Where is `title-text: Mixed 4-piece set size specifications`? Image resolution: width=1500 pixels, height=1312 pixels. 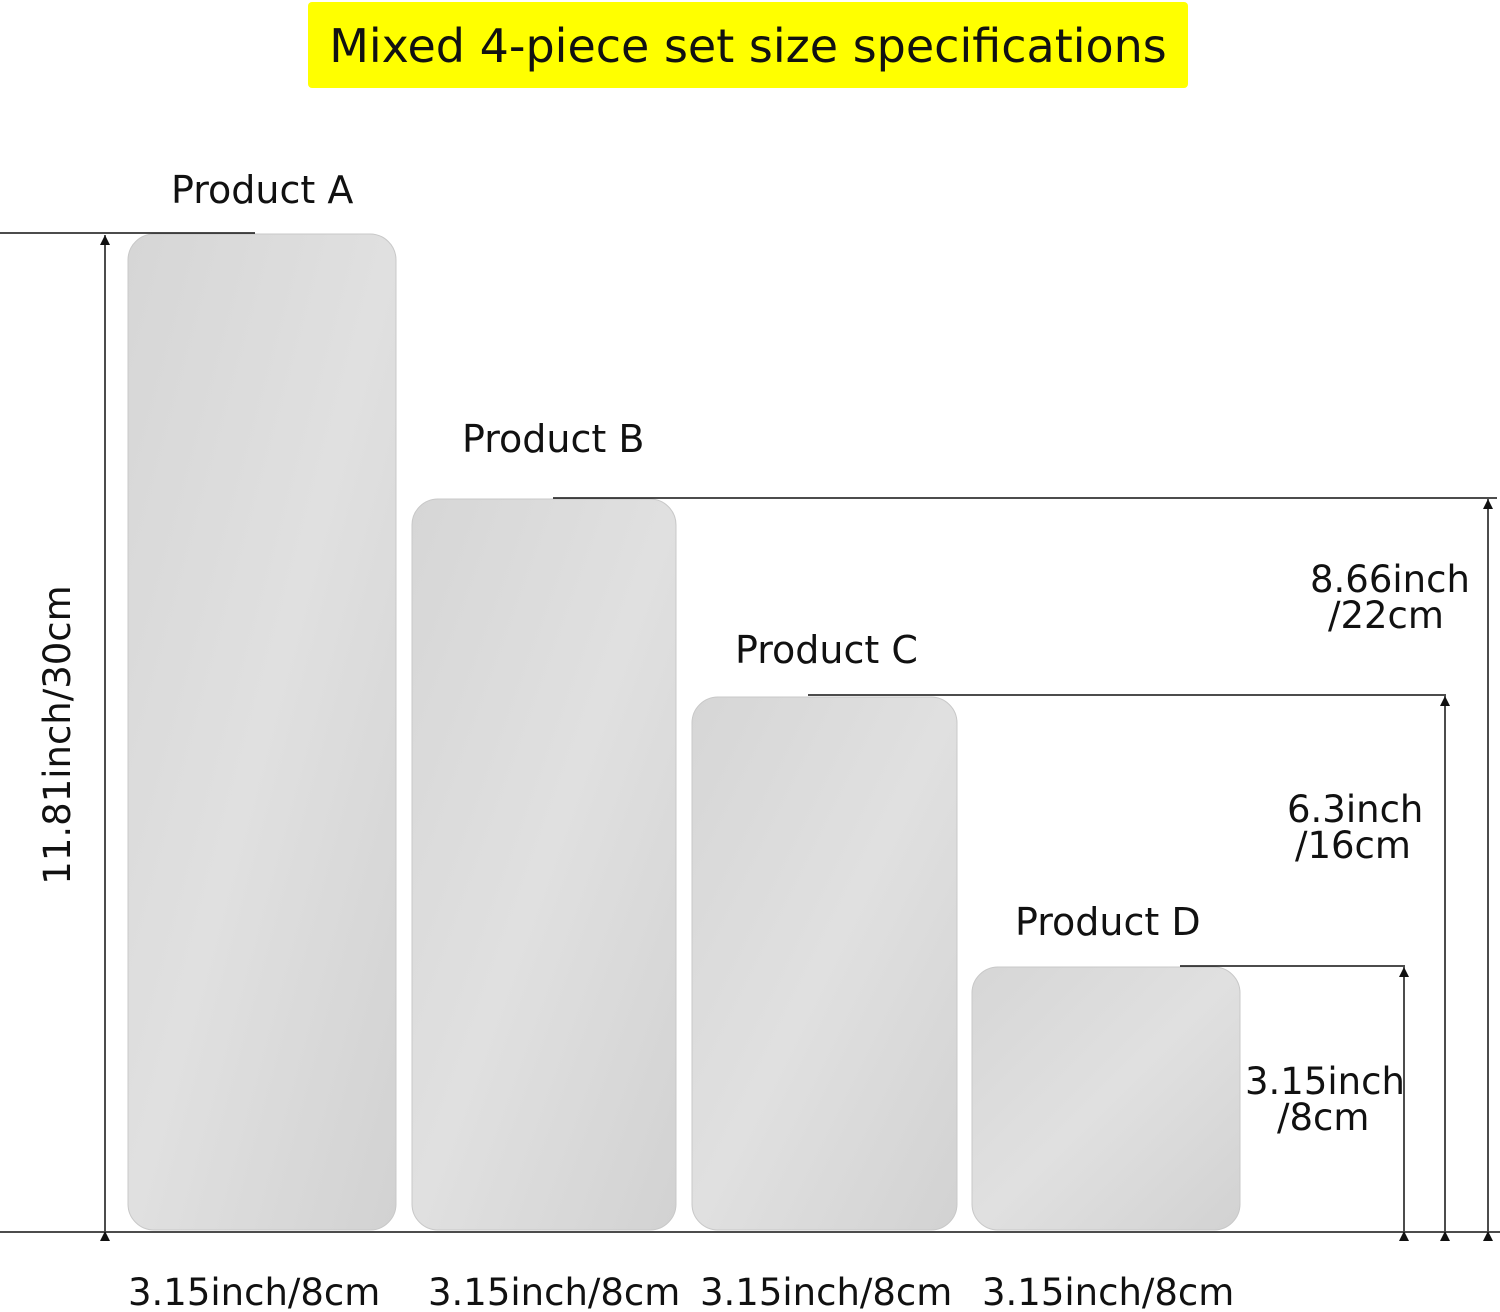
title-text: Mixed 4-piece set size specifications is located at coordinates (748, 46).